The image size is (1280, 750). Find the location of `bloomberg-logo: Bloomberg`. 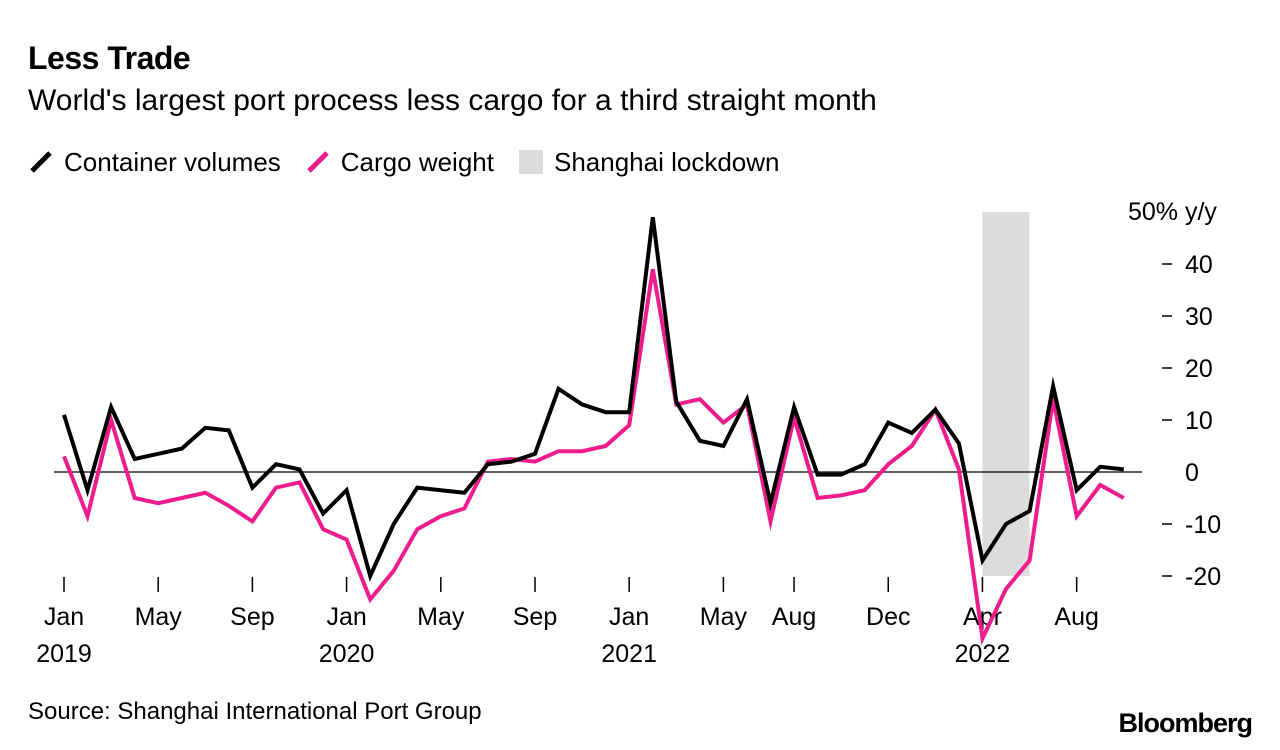

bloomberg-logo: Bloomberg is located at coordinates (1185, 723).